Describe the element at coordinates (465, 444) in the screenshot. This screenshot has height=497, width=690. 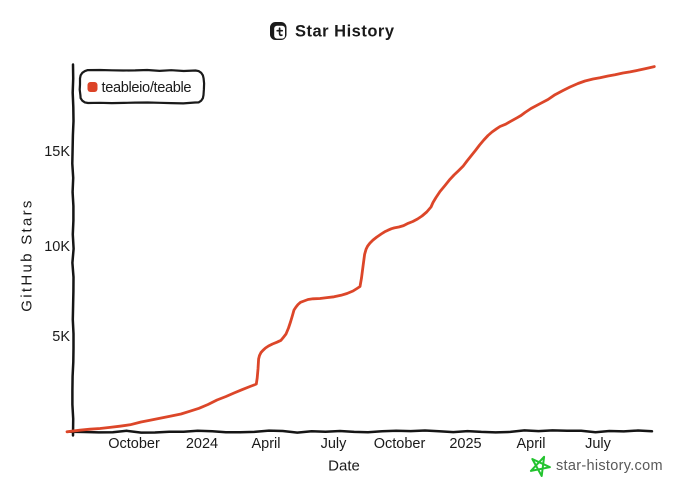
I see `svg-text: 2025` at that location.